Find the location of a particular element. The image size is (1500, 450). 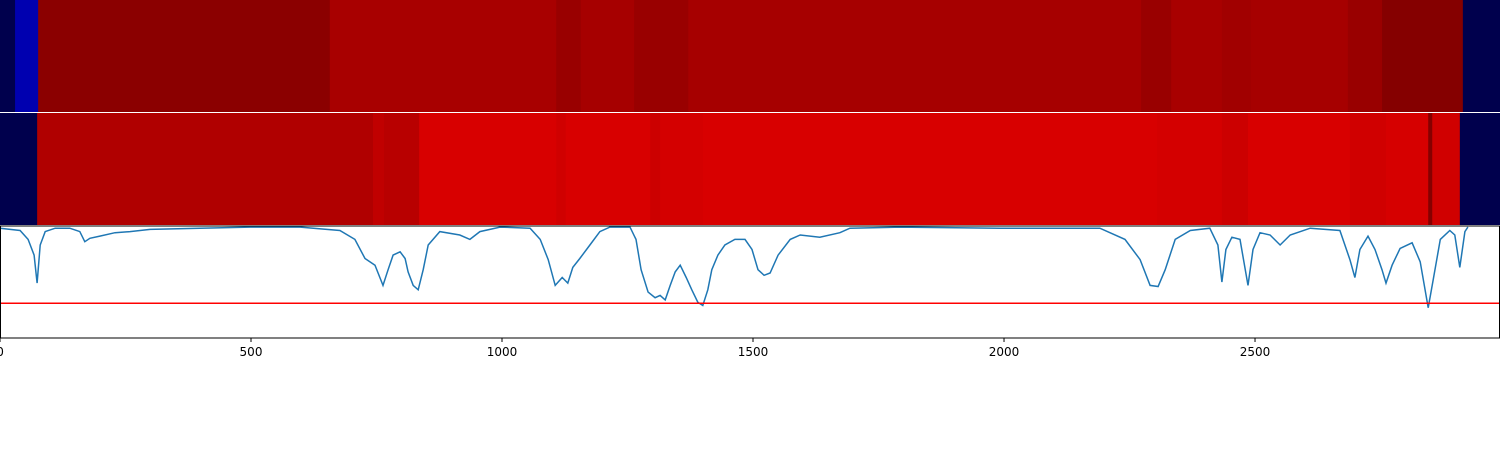

x-tick-label: 2500 is located at coordinates (1255, 352).